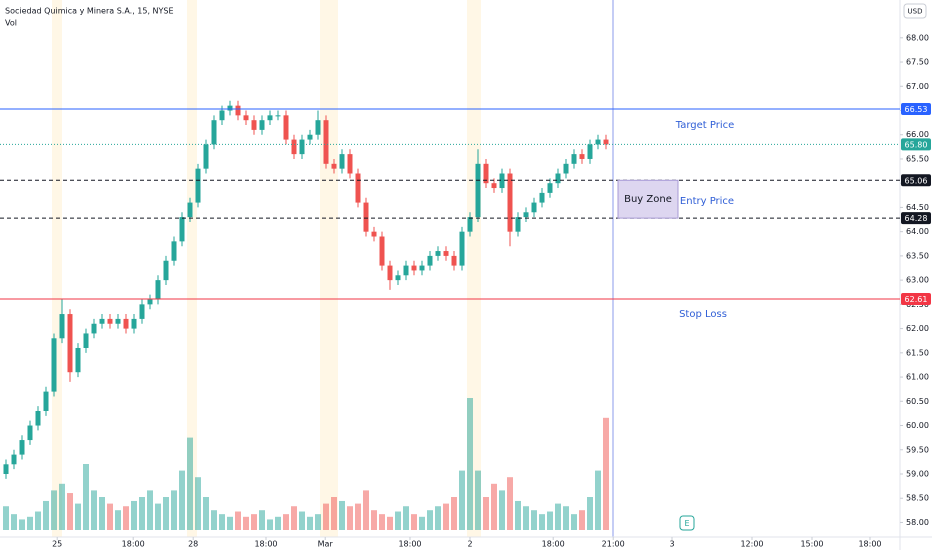  I want to click on currency: USD, so click(915, 12).